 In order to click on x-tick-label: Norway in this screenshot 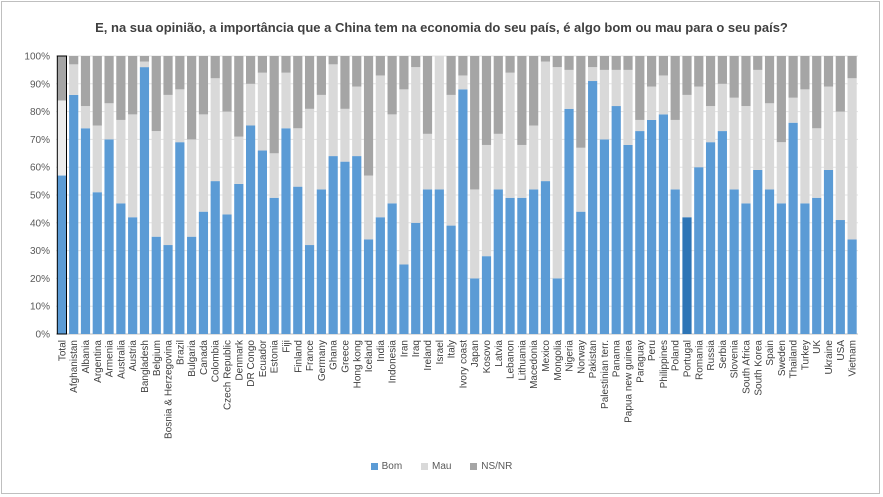, I will do `click(581, 357)`.